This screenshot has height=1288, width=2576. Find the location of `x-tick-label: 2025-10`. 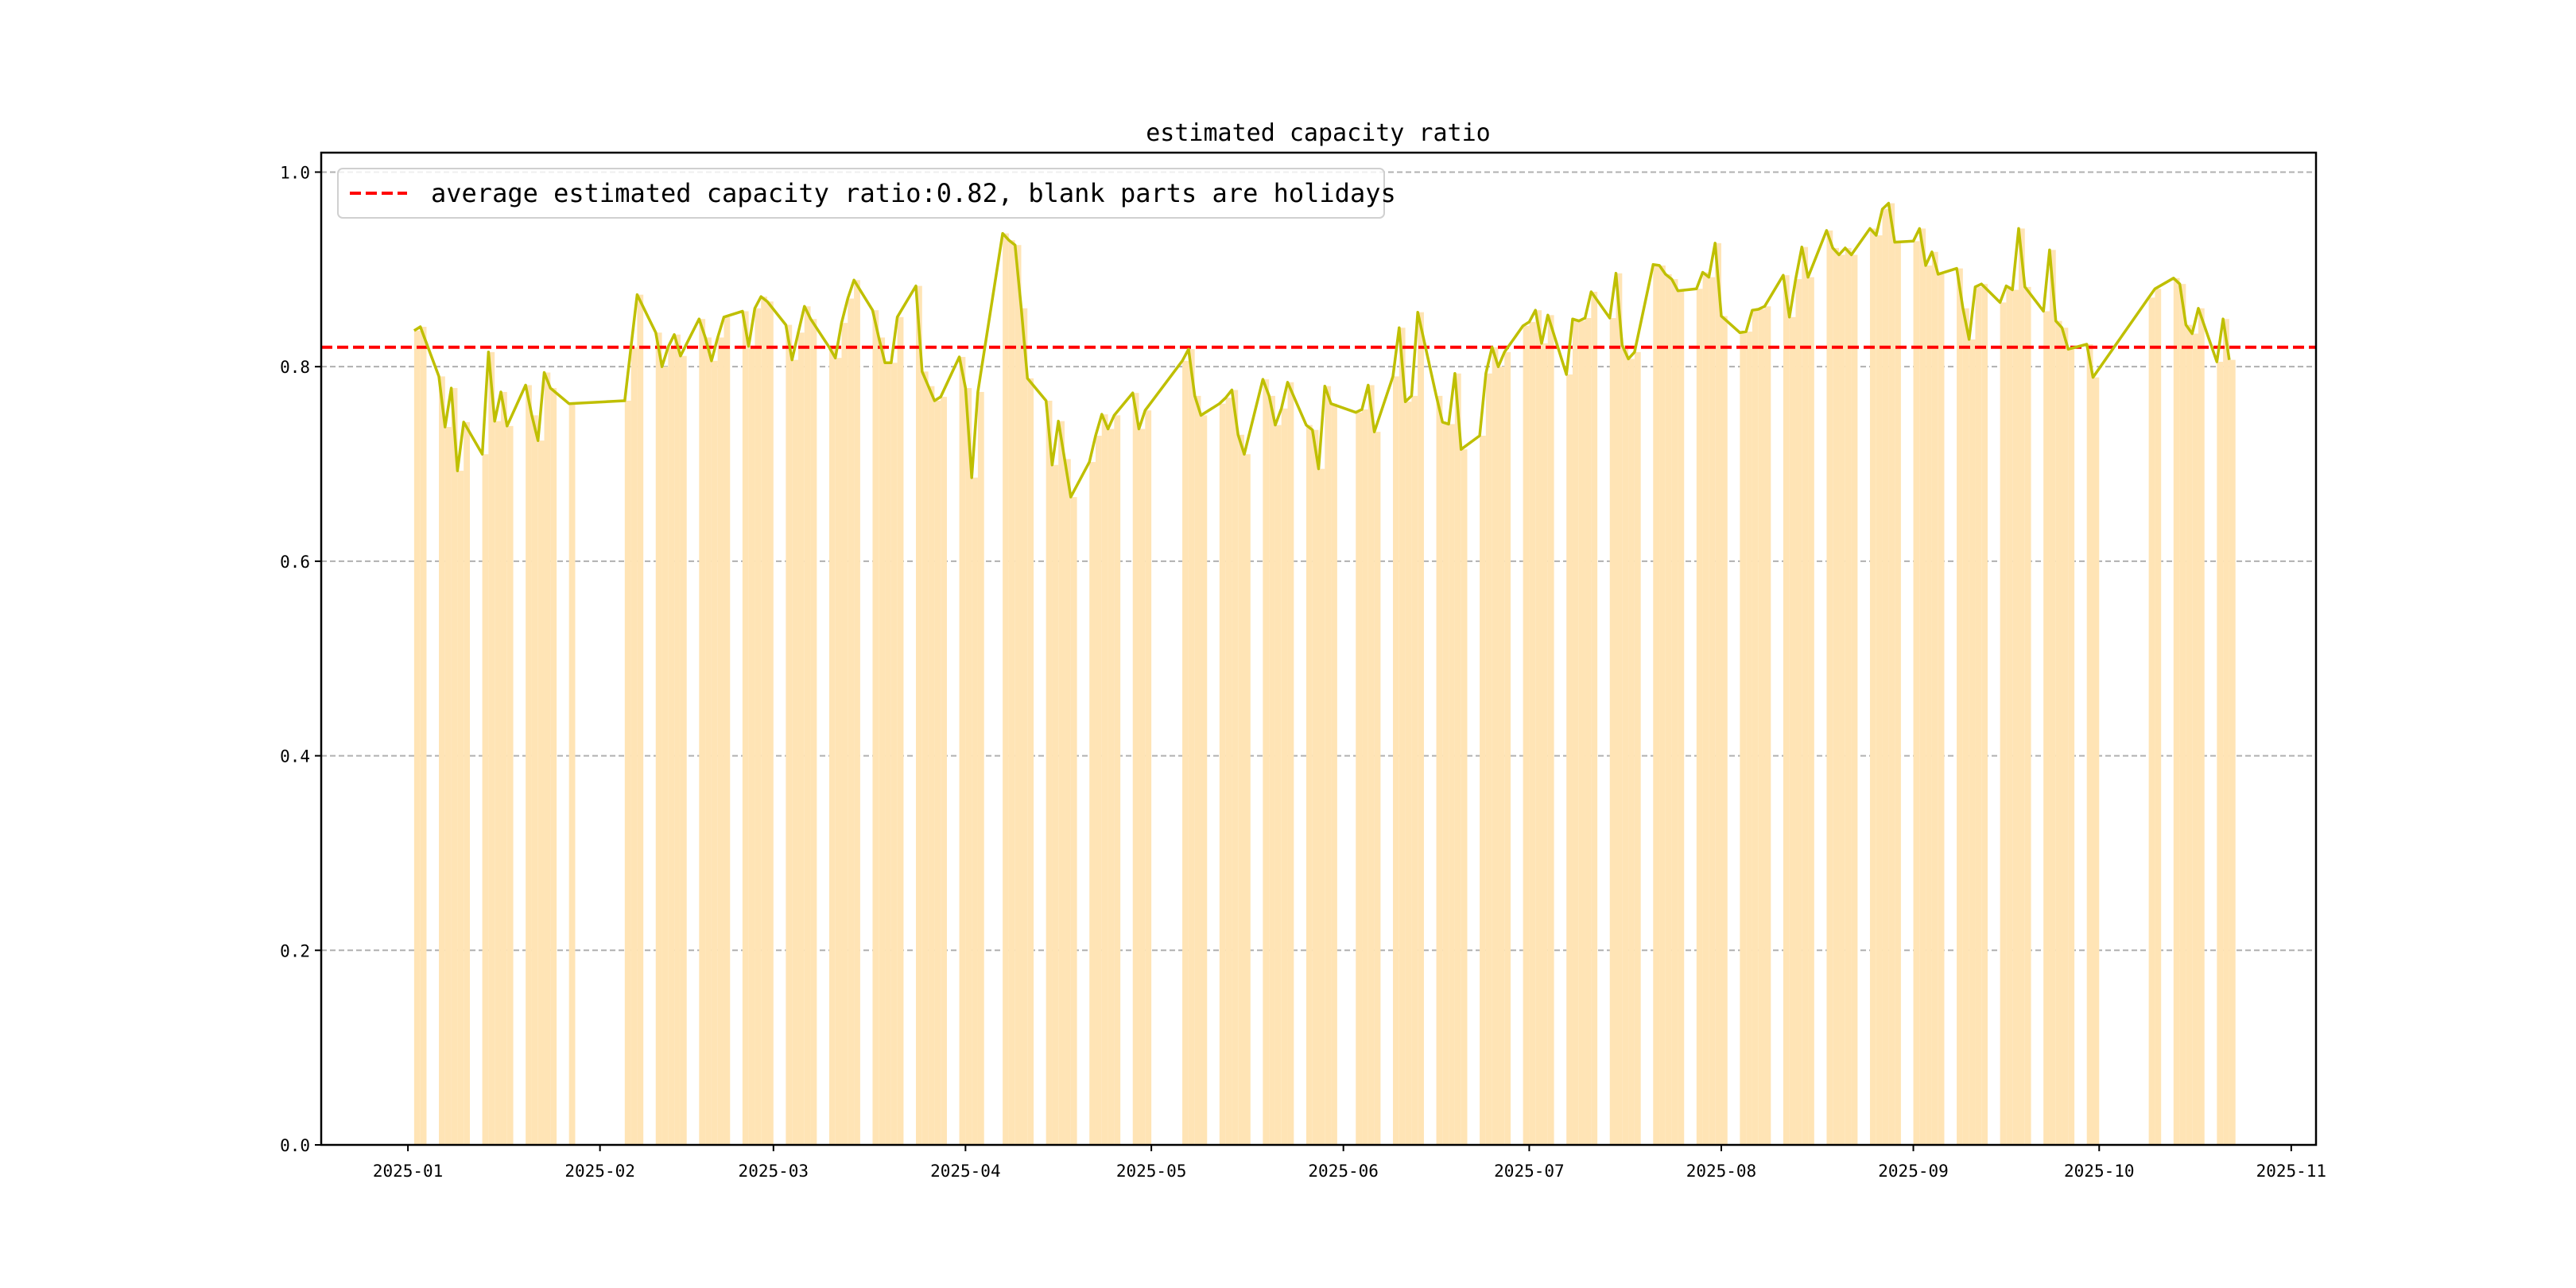

x-tick-label: 2025-10 is located at coordinates (2099, 1171).